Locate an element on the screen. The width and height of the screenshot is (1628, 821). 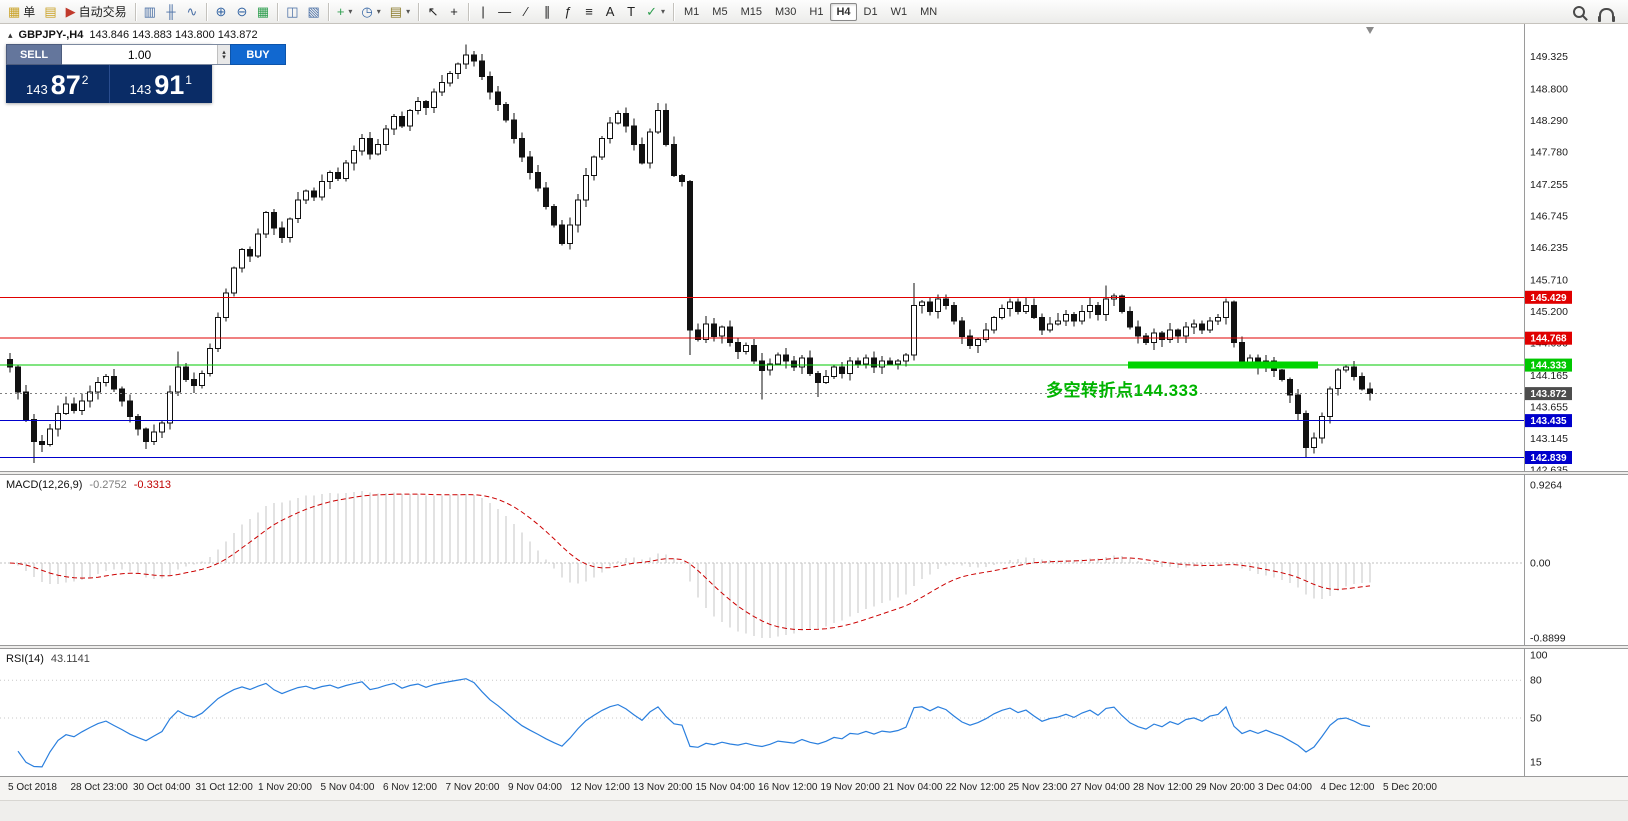
svg-text: 142.839 is located at coordinates (1548, 458).